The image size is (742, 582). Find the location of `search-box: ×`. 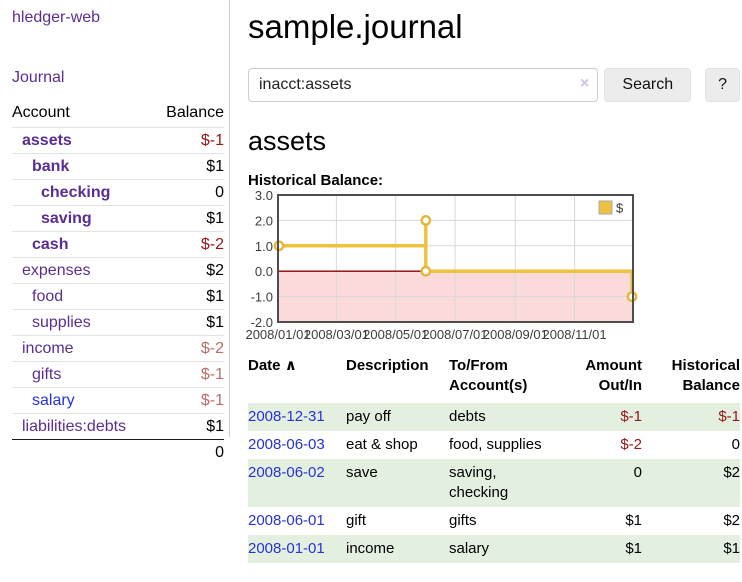

search-box: × is located at coordinates (423, 85).